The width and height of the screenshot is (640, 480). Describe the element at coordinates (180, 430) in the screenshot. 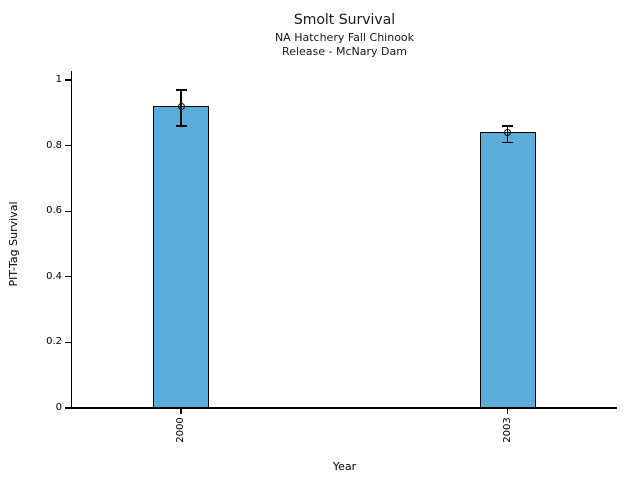

I see `x-tick-label: 2000` at that location.